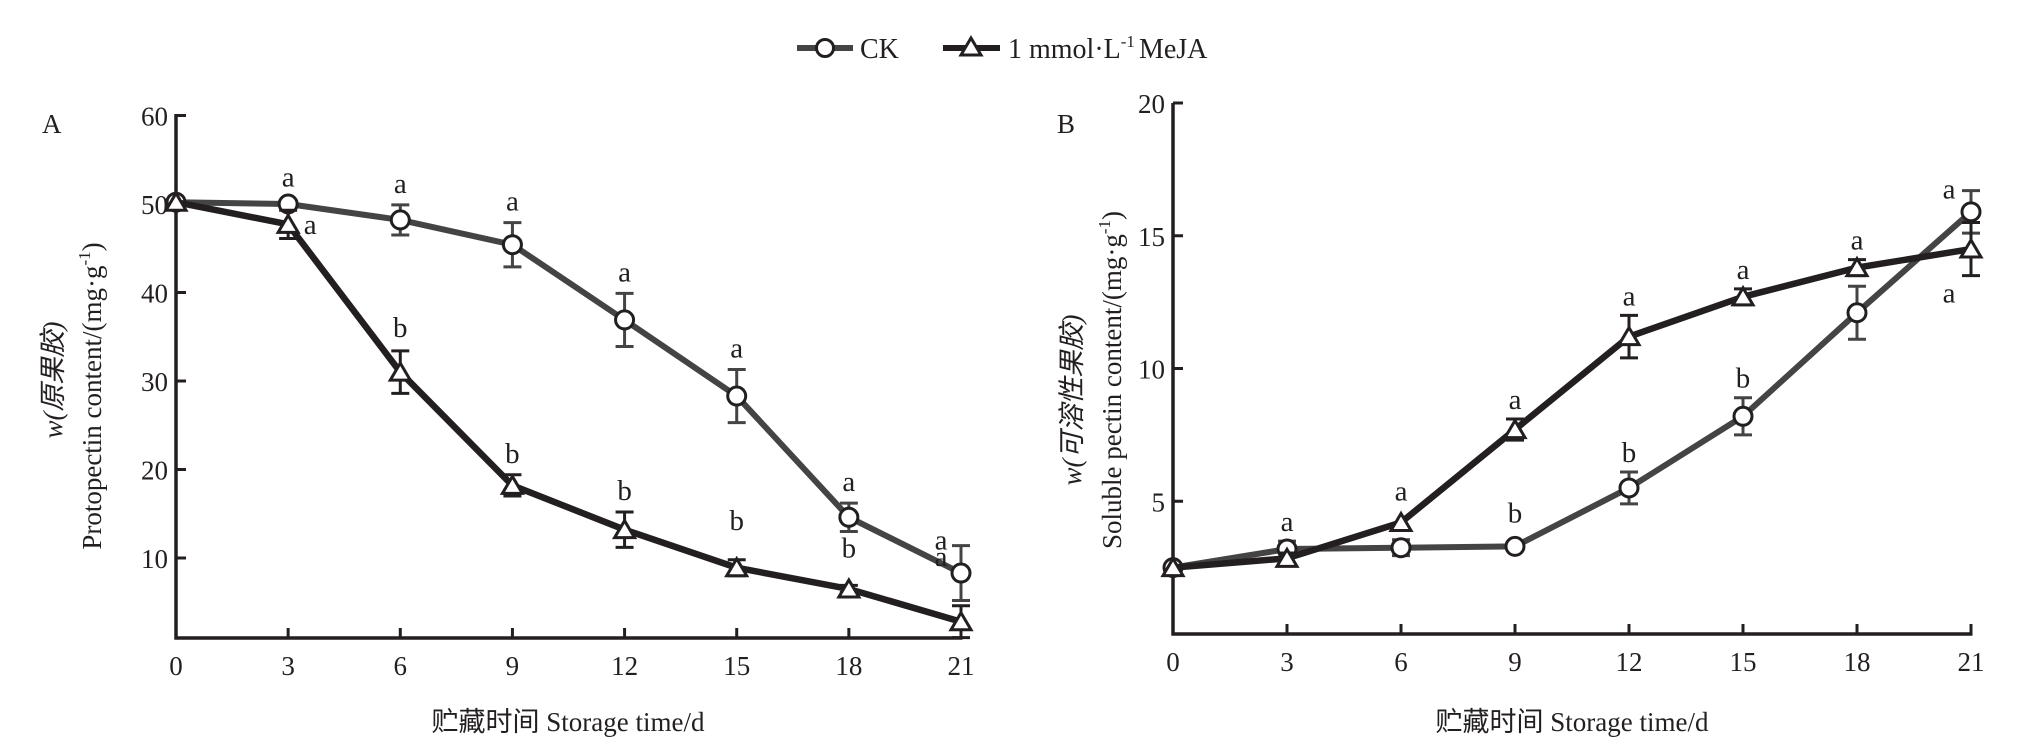 Image resolution: width=2023 pixels, height=744 pixels. What do you see at coordinates (971, 46) in the screenshot?
I see `legend-meja-marker-icon` at bounding box center [971, 46].